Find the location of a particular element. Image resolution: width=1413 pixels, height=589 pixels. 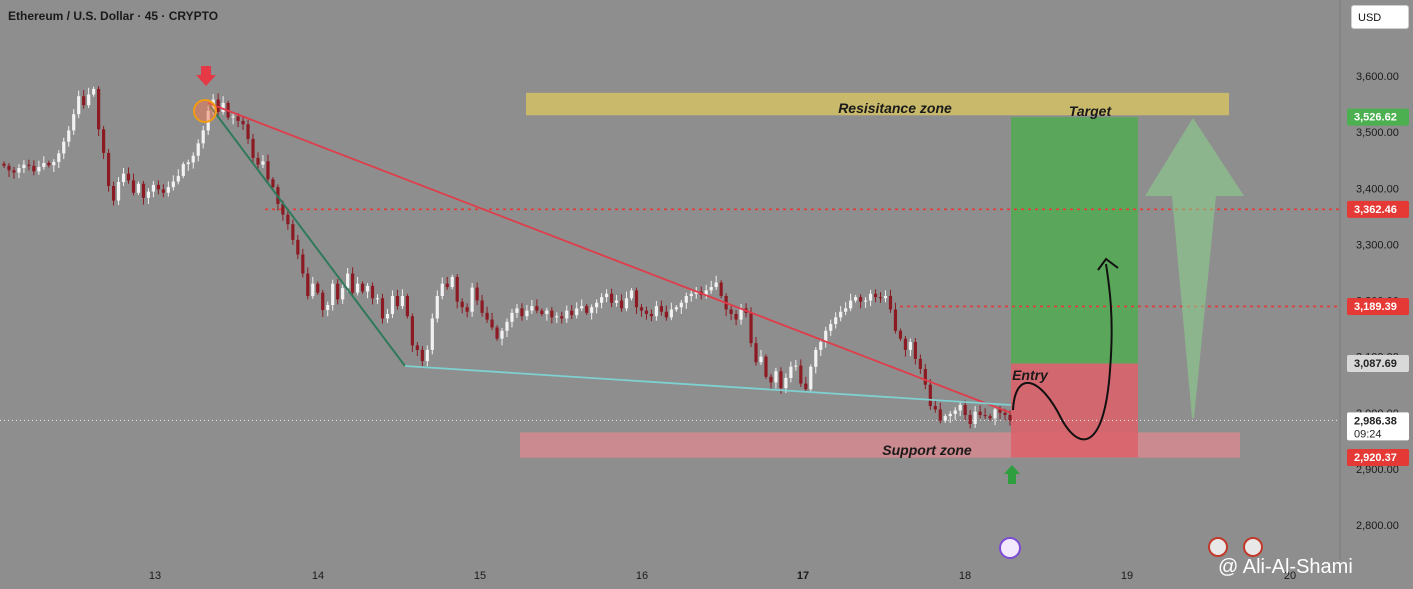

y-tick-label: 3,400.00 is located at coordinates (1377, 189).